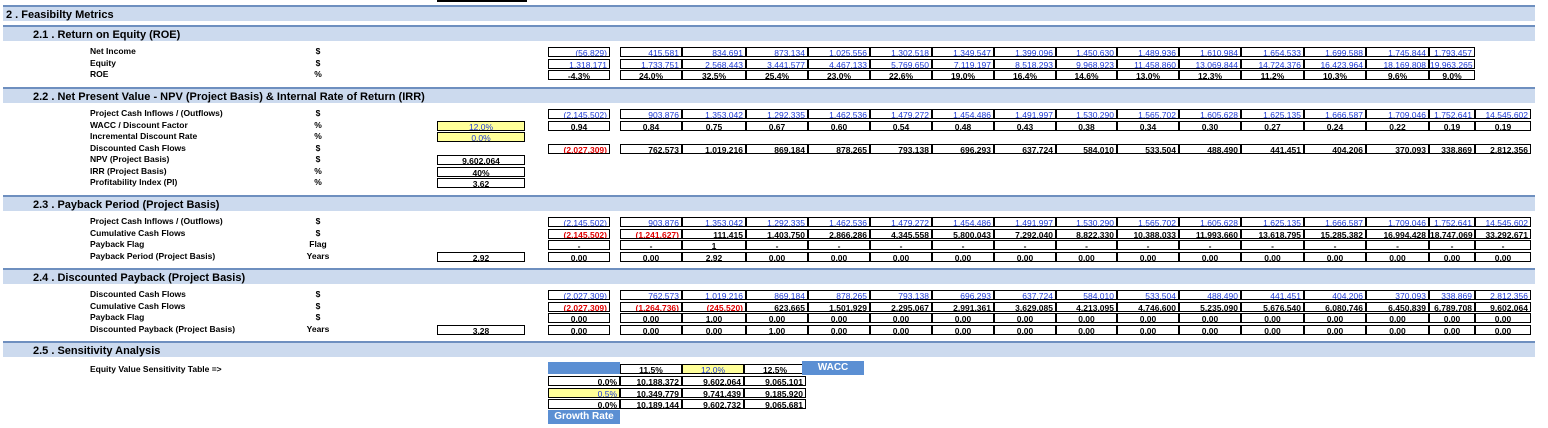 This screenshot has height=428, width=1548. I want to click on value-cell: 9.0%, so click(1452, 75).